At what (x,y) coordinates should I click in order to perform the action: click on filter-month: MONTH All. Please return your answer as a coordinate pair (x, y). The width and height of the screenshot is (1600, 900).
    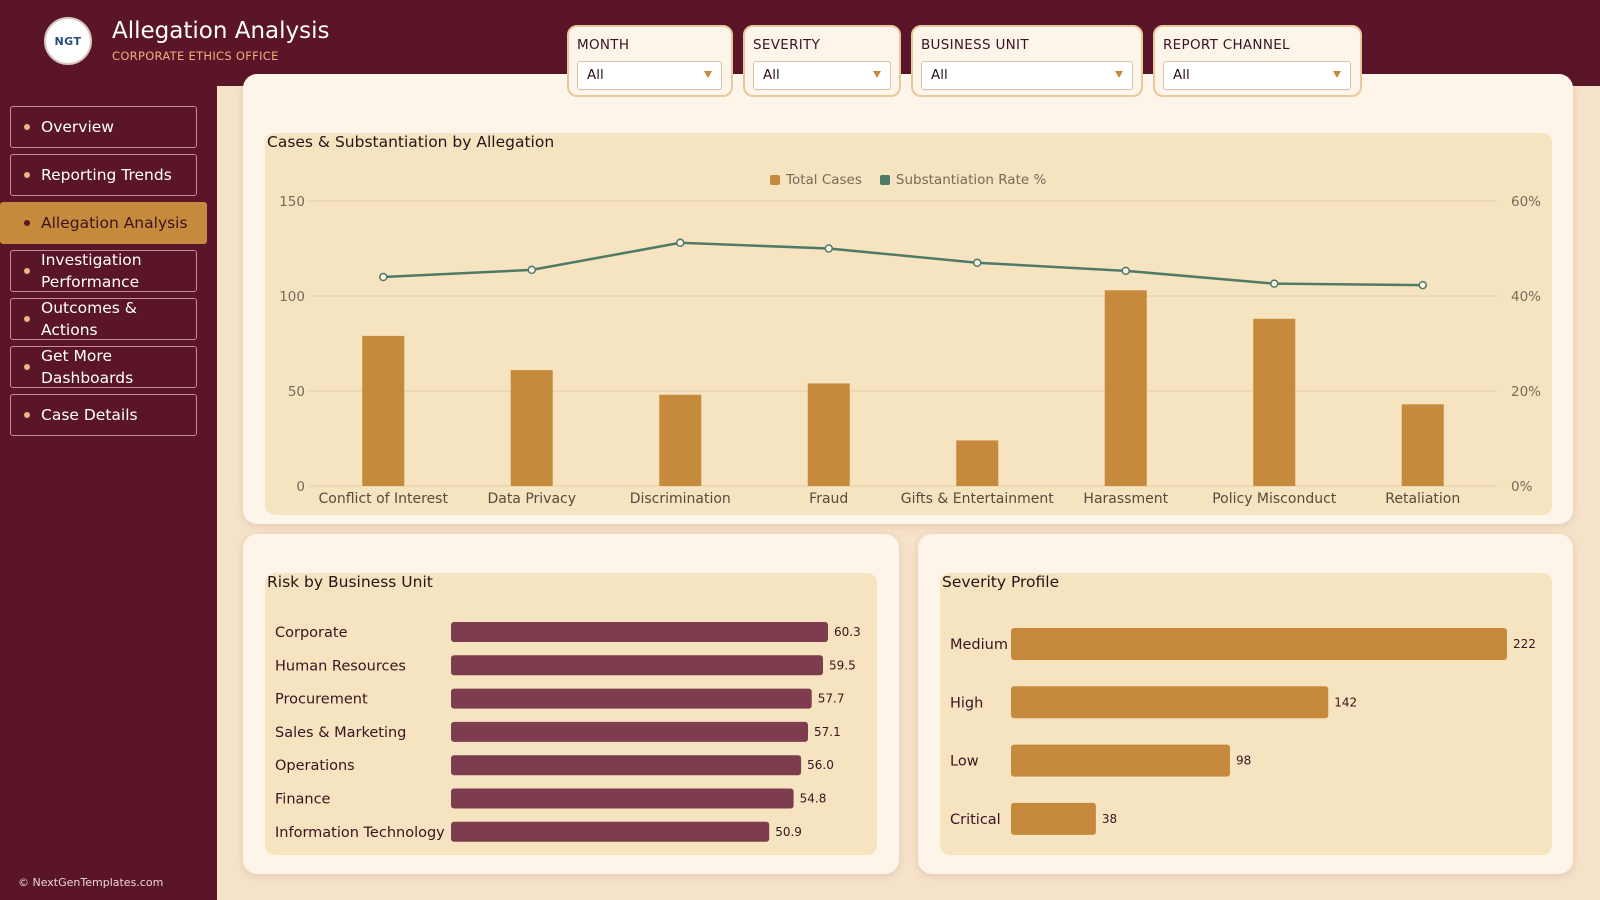
    Looking at the image, I should click on (650, 61).